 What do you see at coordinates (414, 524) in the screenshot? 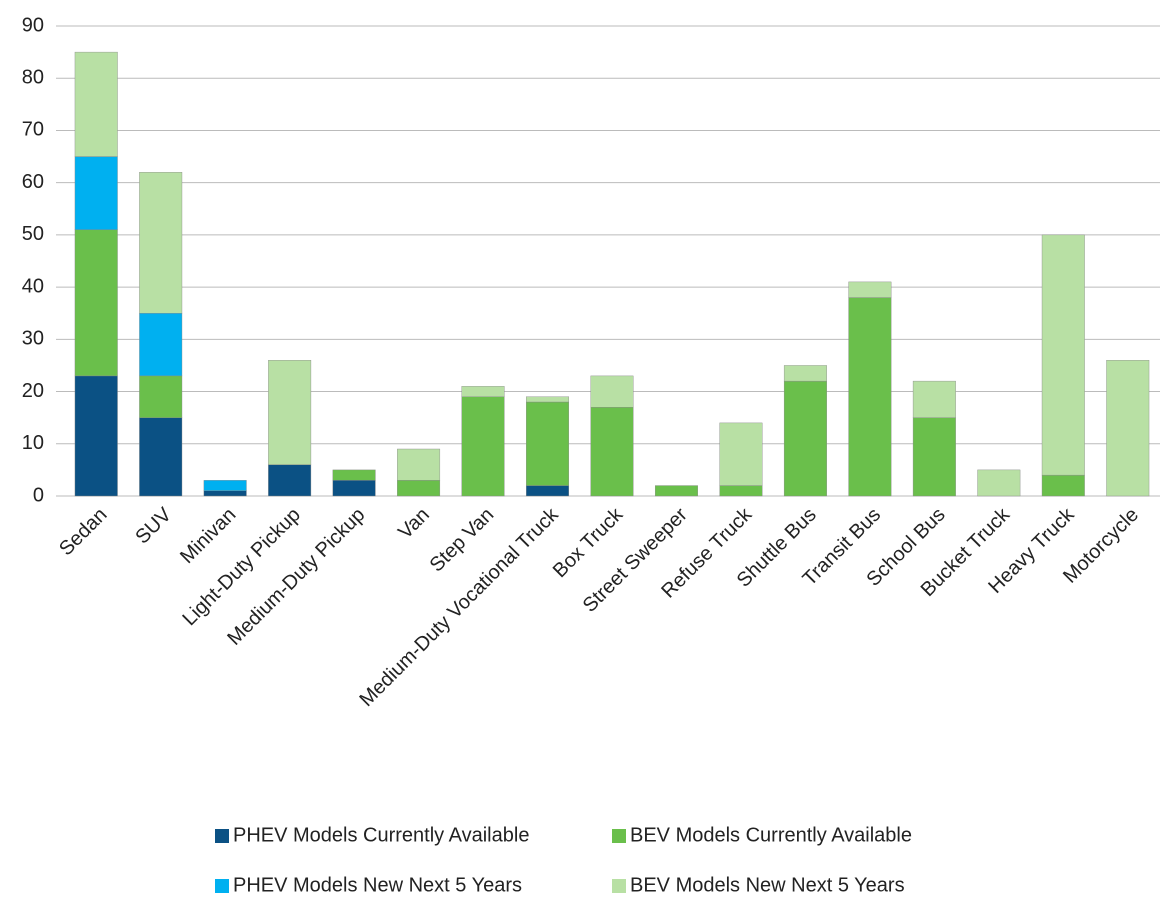
I see `x-tick-label: Van` at bounding box center [414, 524].